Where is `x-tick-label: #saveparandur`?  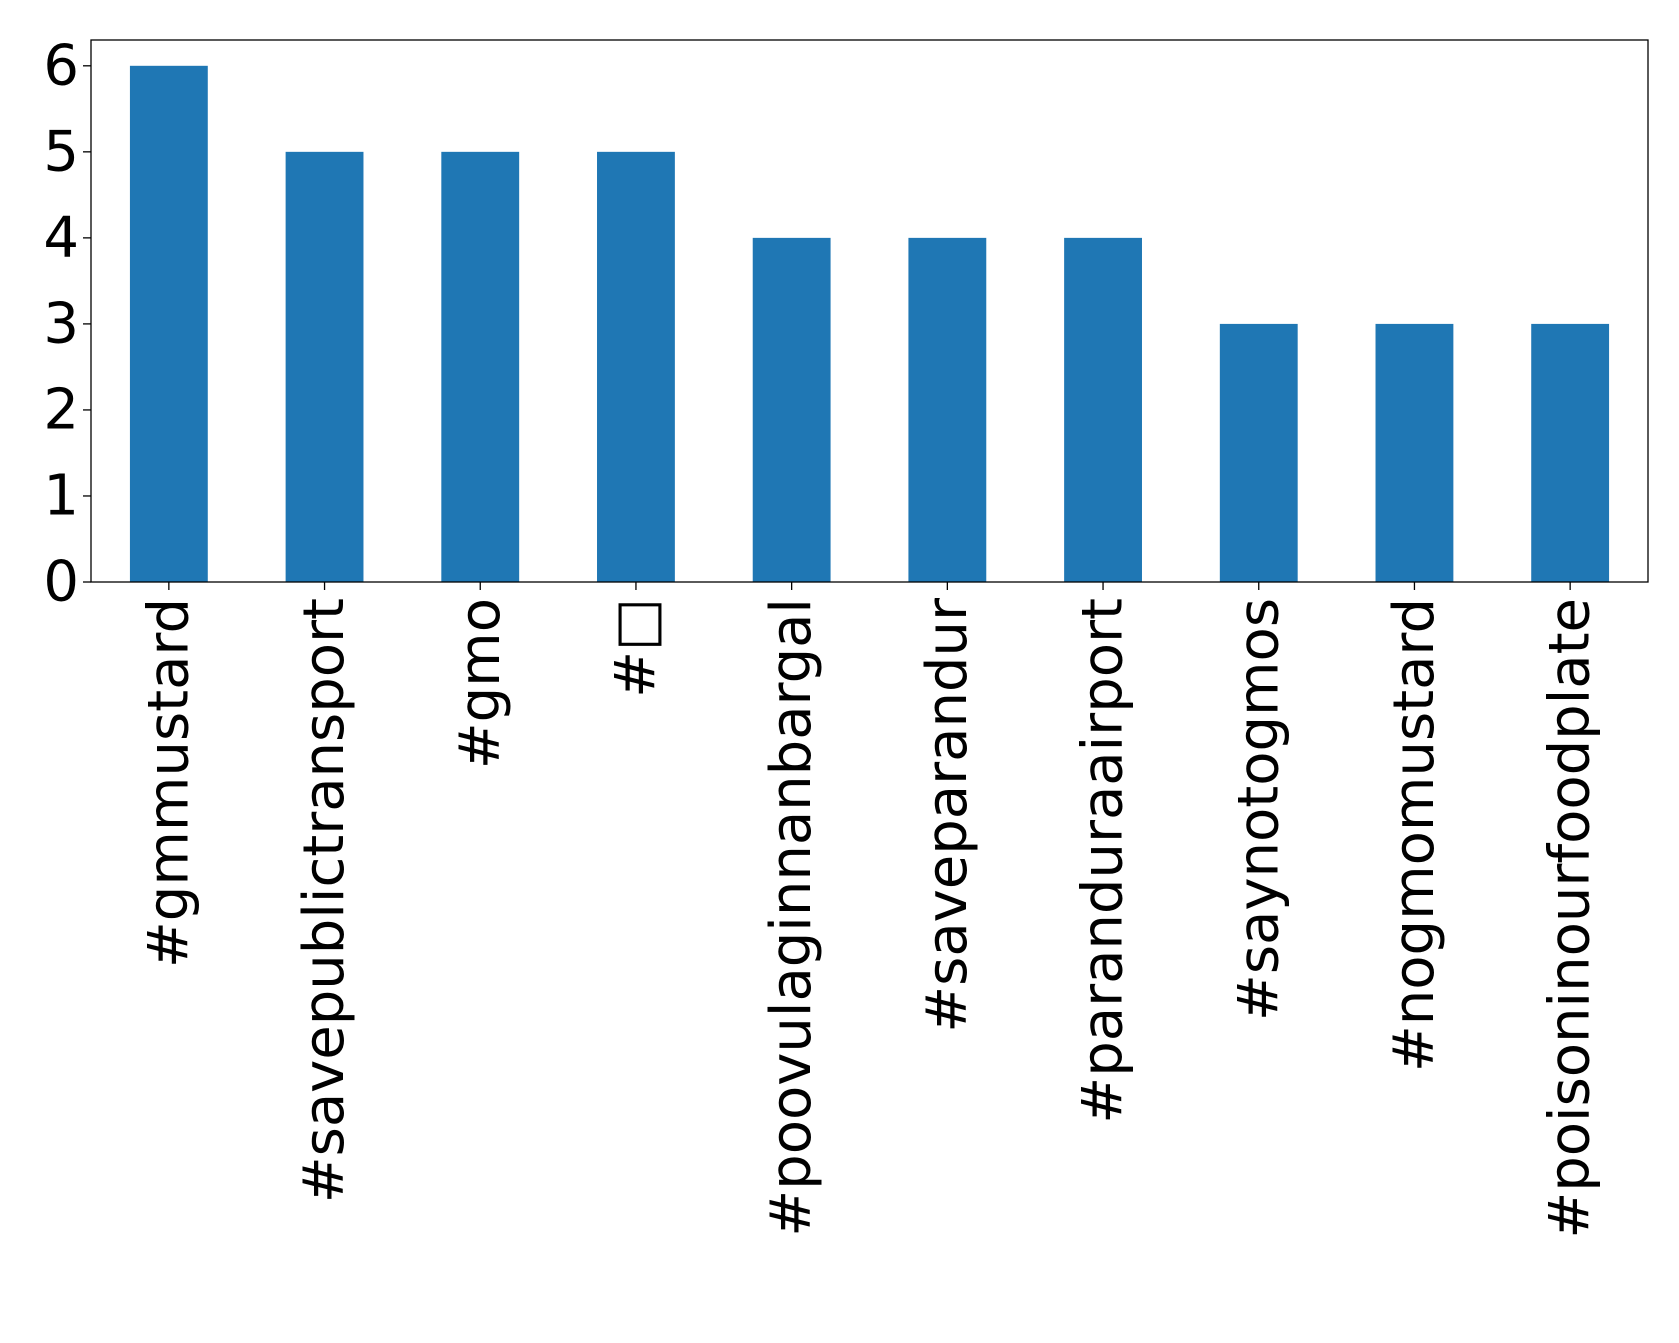
x-tick-label: #saveparandur is located at coordinates (947, 815).